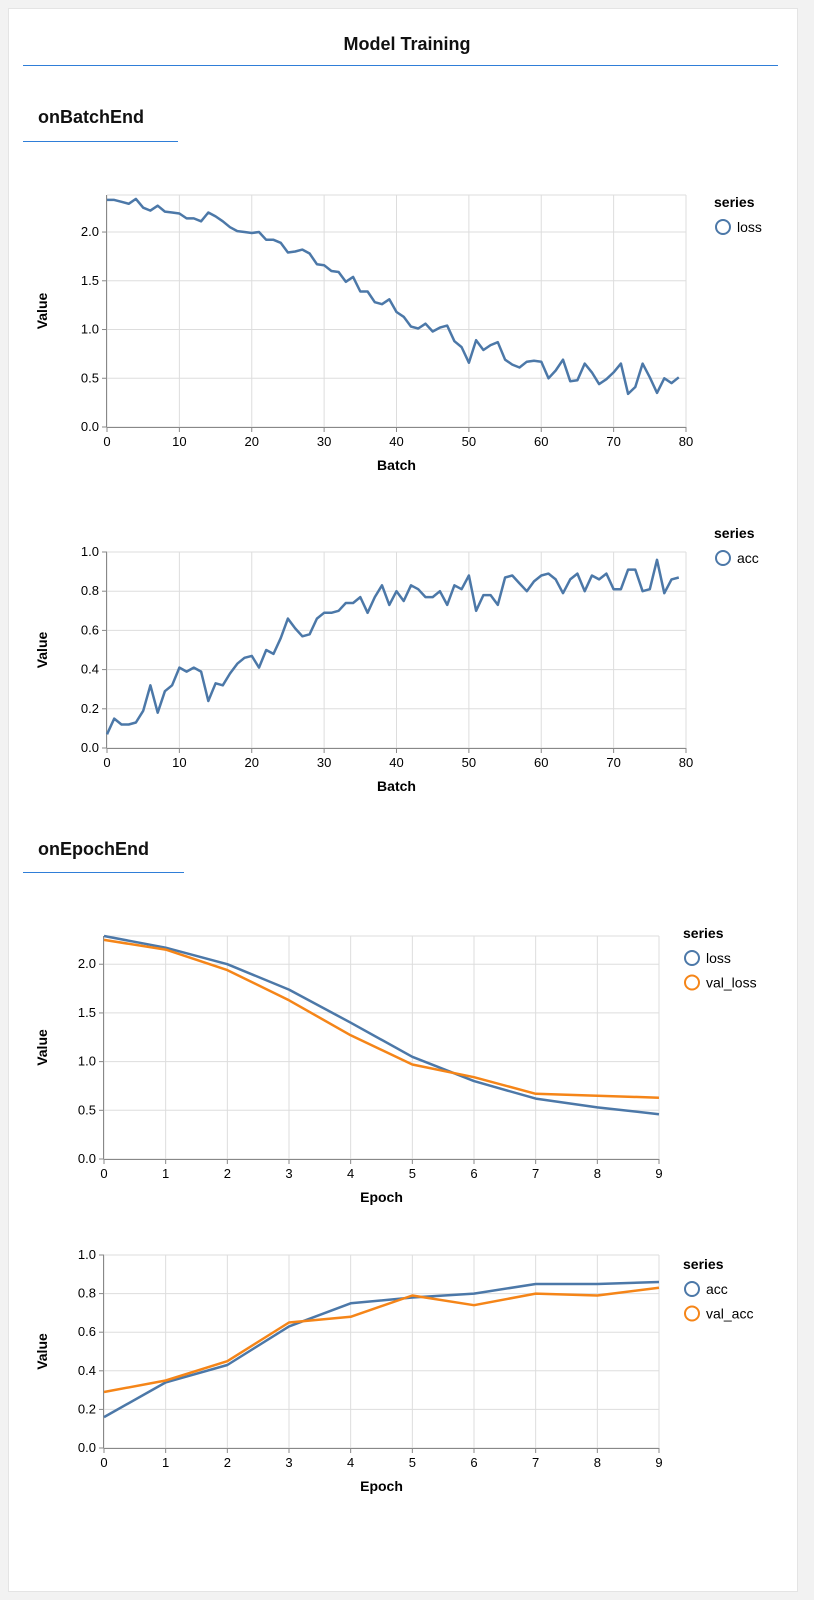 This screenshot has height=1600, width=814. What do you see at coordinates (93, 849) in the screenshot?
I see `section-title-epoch: onEpochEnd` at bounding box center [93, 849].